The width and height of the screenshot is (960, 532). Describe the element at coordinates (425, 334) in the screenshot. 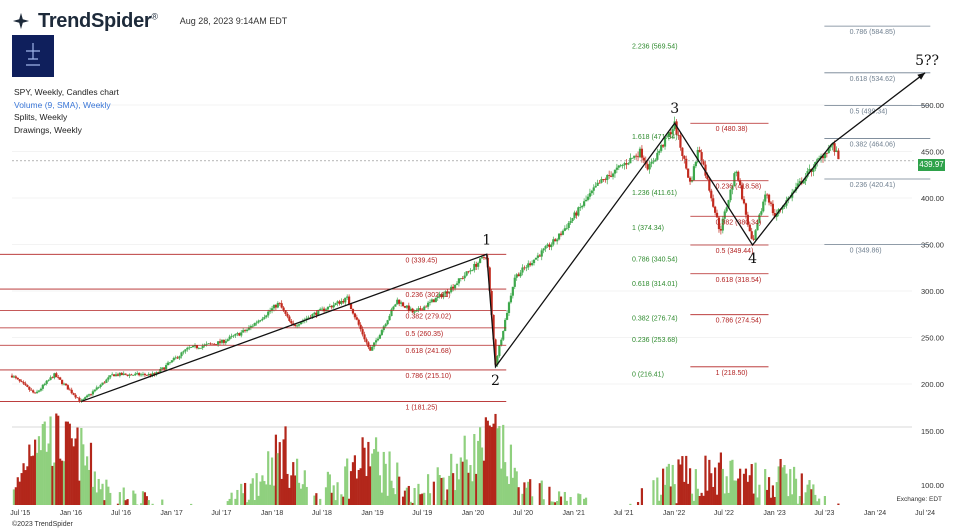

I see `fib-level-label: 0.5 (260.35)` at that location.